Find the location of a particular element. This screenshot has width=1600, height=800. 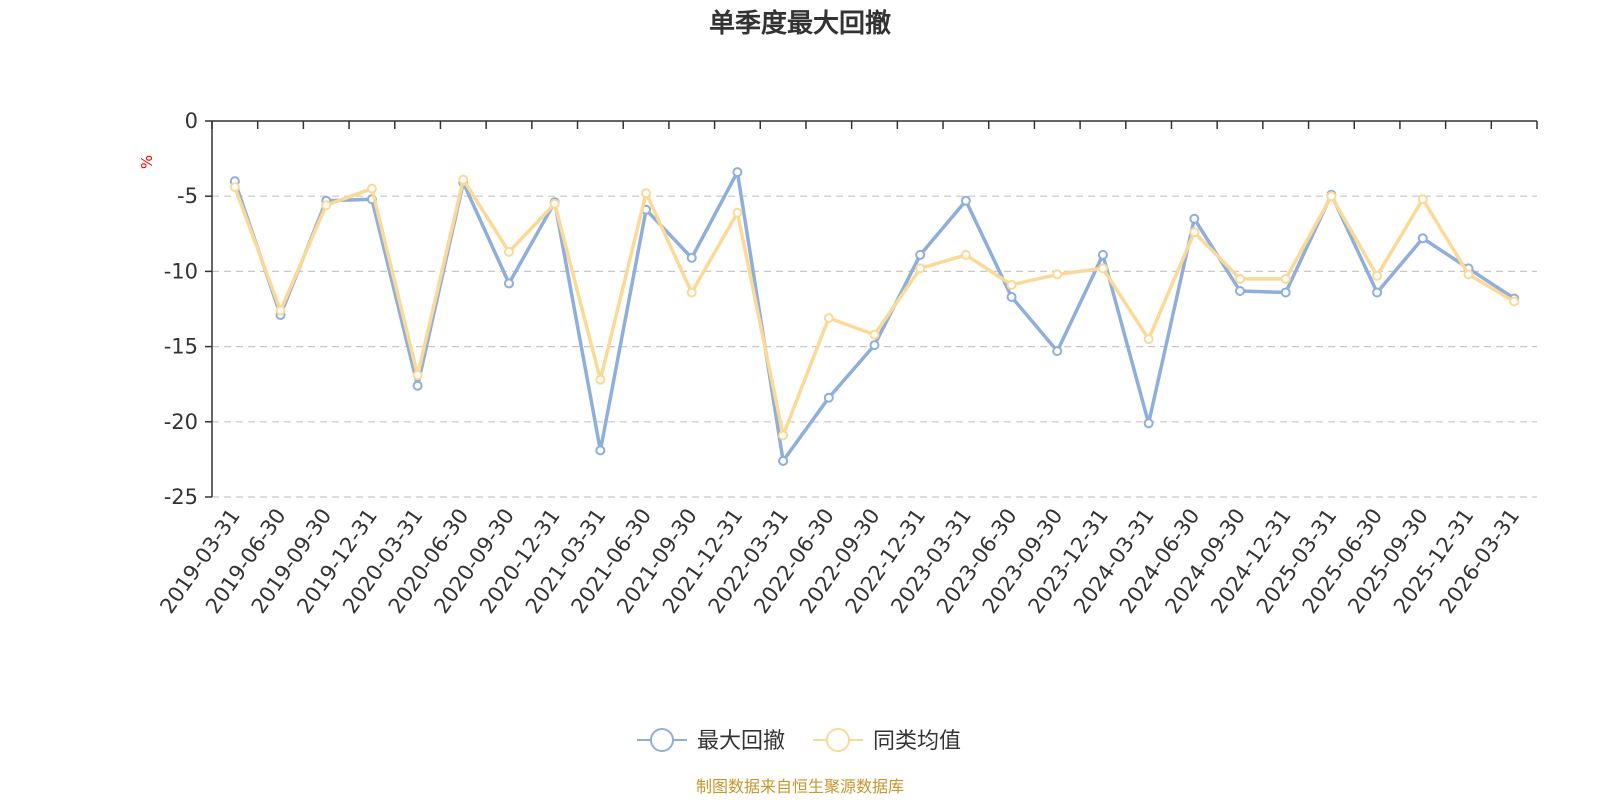

y-tick-label: 0 is located at coordinates (191, 121).